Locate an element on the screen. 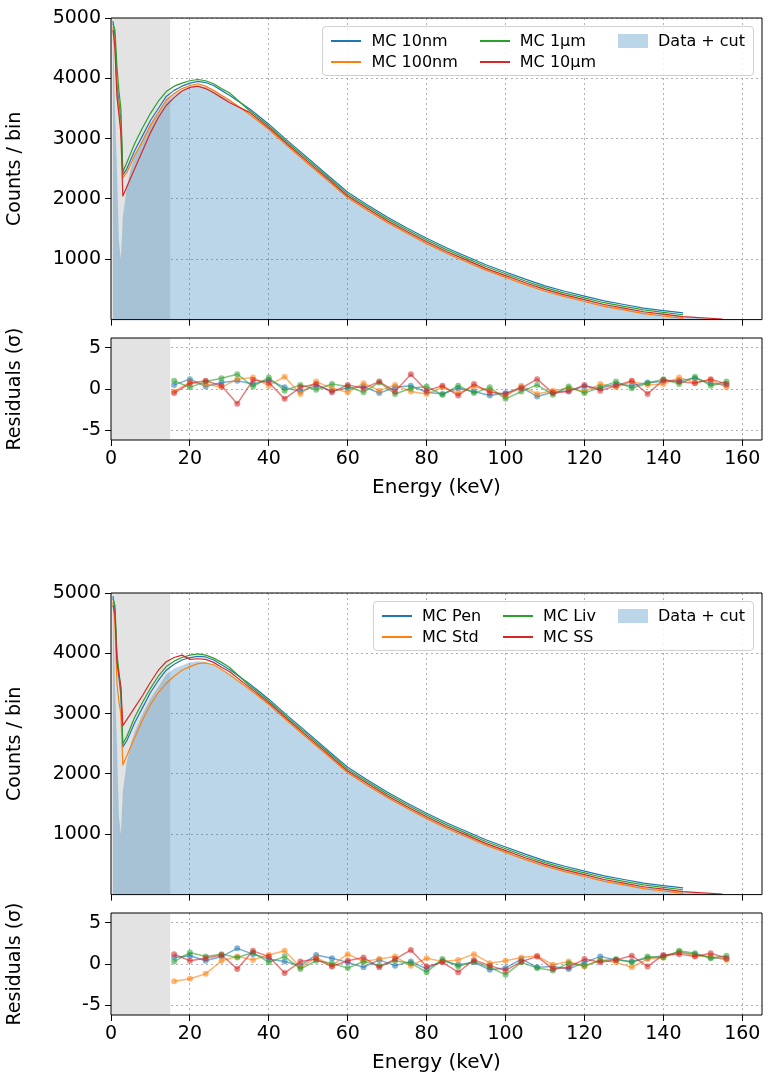 This screenshot has width=768, height=1079. legend-label: MC 1μm is located at coordinates (552, 40).